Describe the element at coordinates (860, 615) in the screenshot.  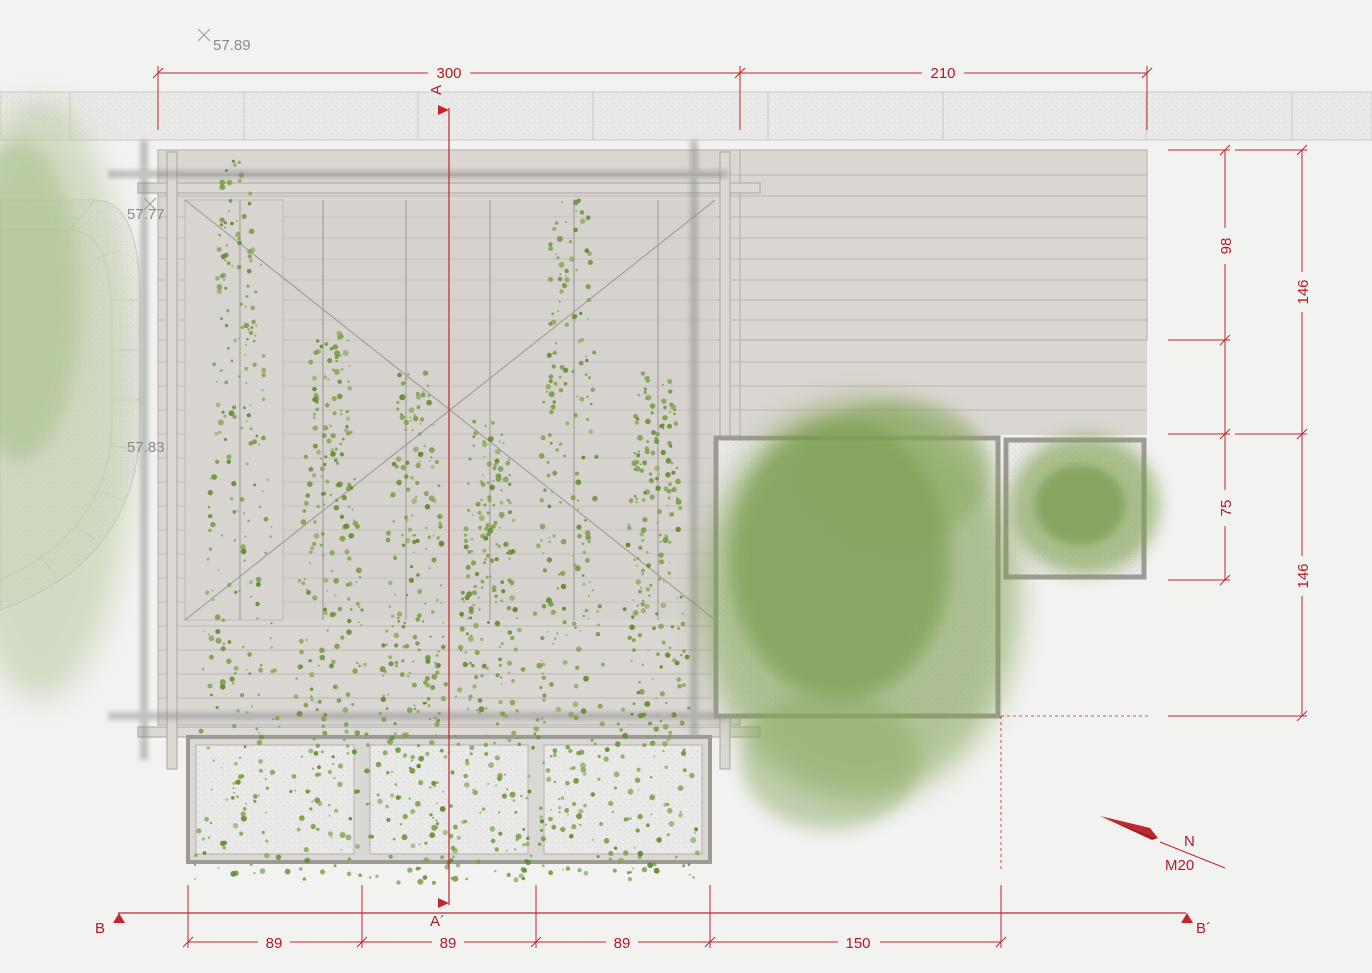
I see `shrub-large` at that location.